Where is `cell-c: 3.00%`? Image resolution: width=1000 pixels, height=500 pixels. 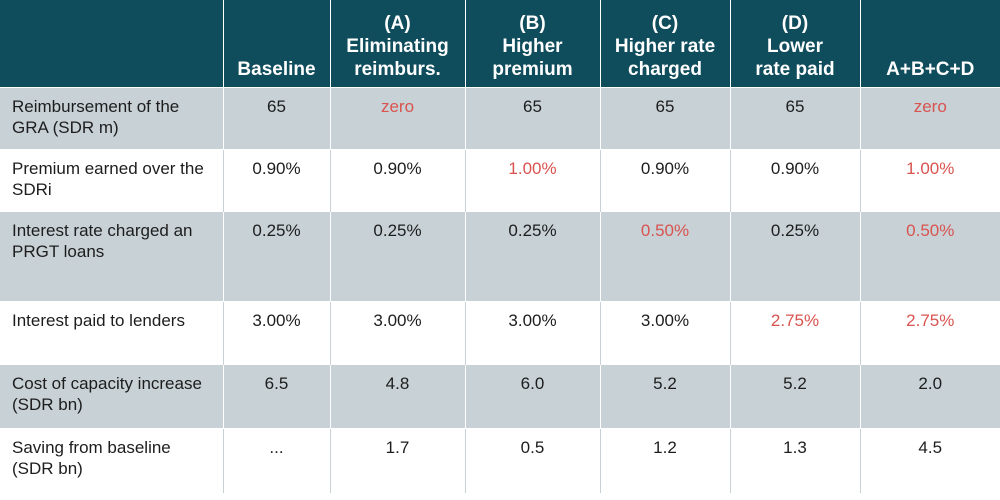 cell-c: 3.00% is located at coordinates (664, 332).